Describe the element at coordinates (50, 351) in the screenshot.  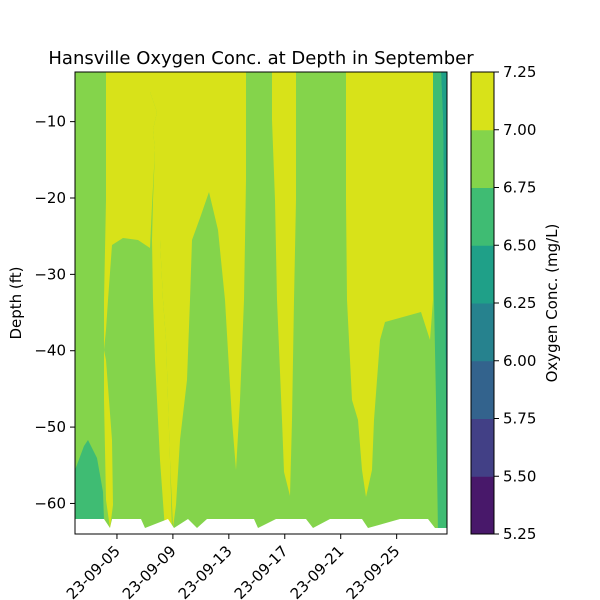
I see `y-tick-label: −40` at that location.